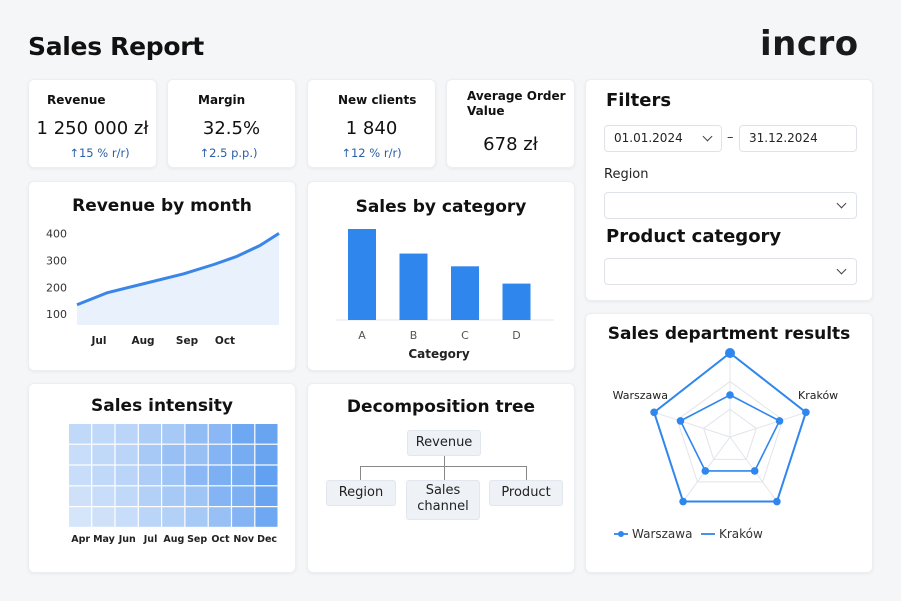 The width and height of the screenshot is (901, 601). I want to click on revenue-line, so click(178, 269).